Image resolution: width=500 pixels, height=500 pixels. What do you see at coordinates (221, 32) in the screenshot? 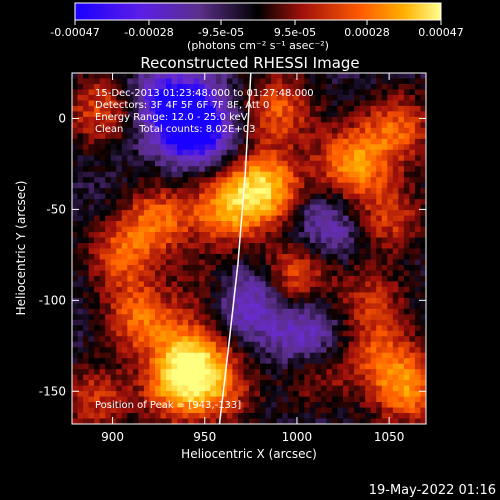
I see `colorbar-tick-label: -9.5e-05` at bounding box center [221, 32].